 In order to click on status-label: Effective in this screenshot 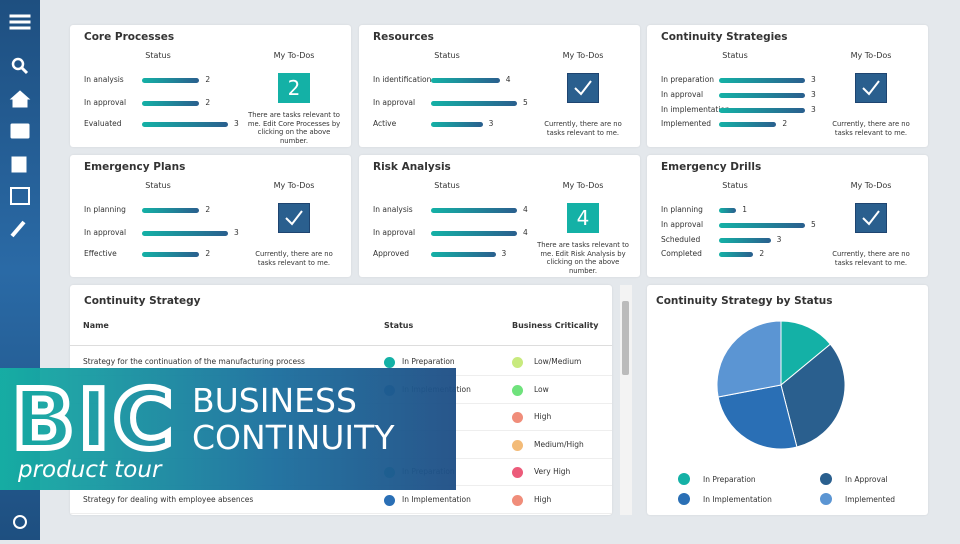, I will do `click(100, 253)`.